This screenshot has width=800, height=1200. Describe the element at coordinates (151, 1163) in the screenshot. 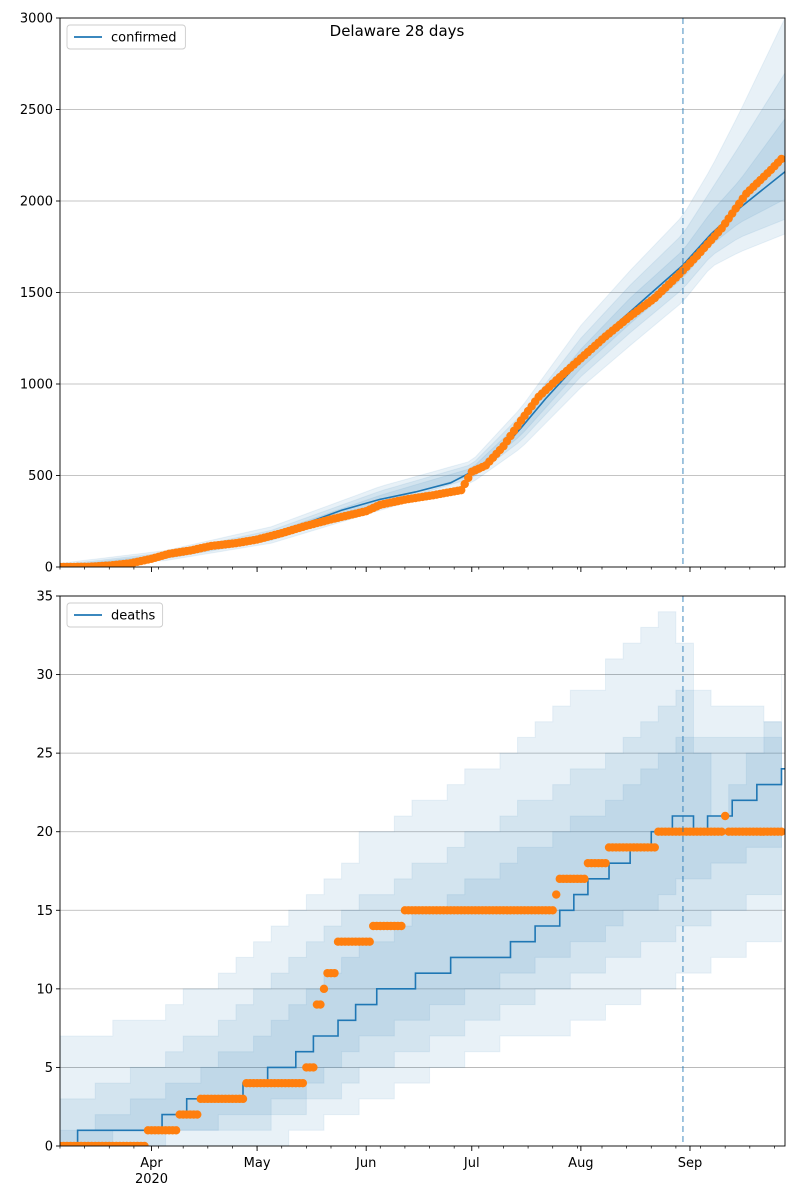

I see `x-tick-label: Apr` at that location.